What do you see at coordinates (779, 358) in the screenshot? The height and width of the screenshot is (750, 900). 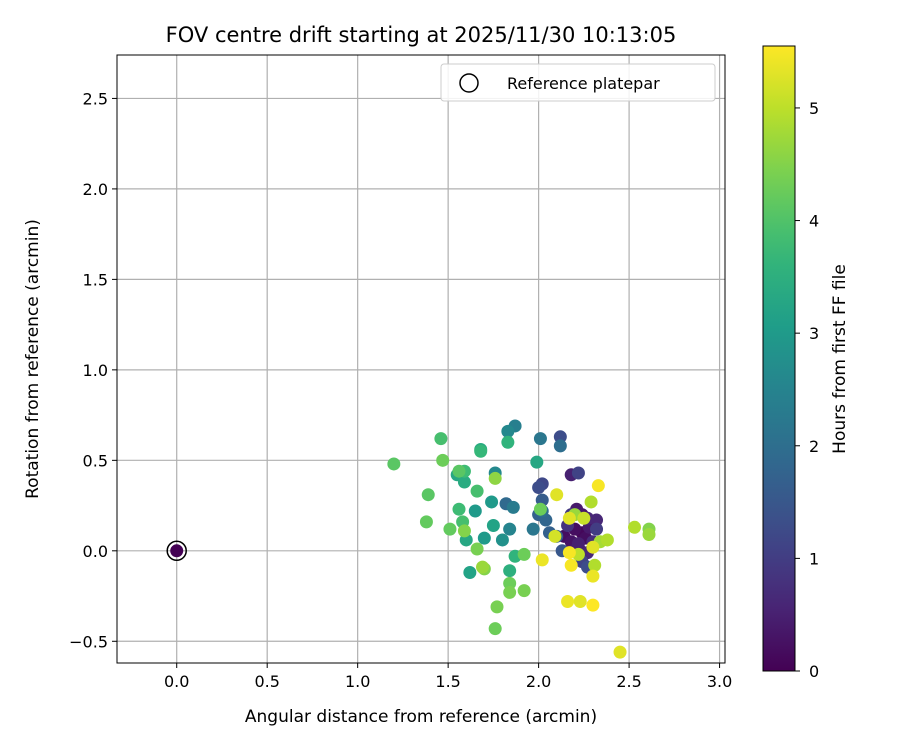 I see `colorbar` at bounding box center [779, 358].